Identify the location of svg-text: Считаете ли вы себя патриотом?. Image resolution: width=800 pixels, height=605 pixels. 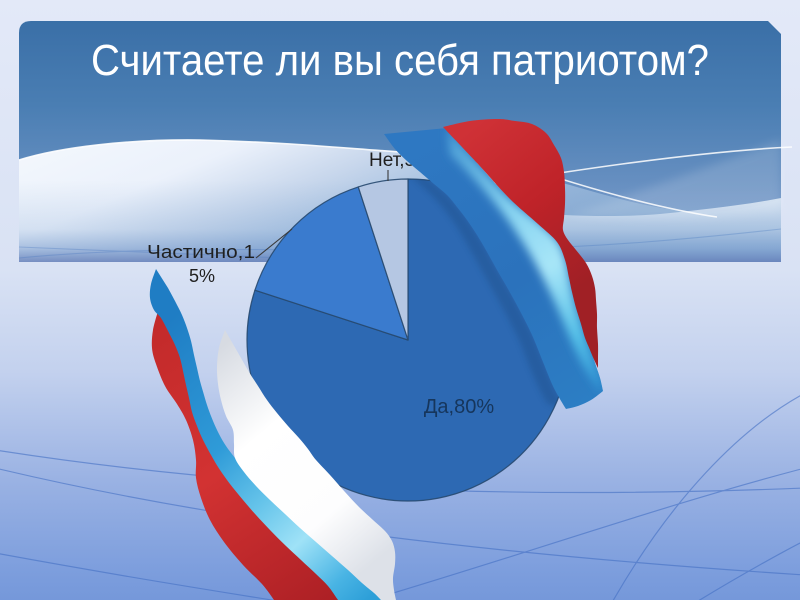
(400, 60).